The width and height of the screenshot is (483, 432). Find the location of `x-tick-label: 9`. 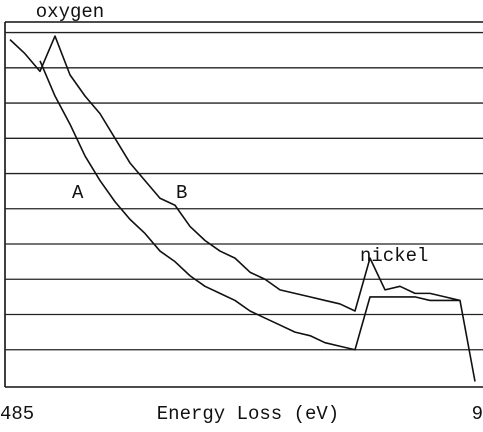

x-tick-label: 9 is located at coordinates (477, 414).